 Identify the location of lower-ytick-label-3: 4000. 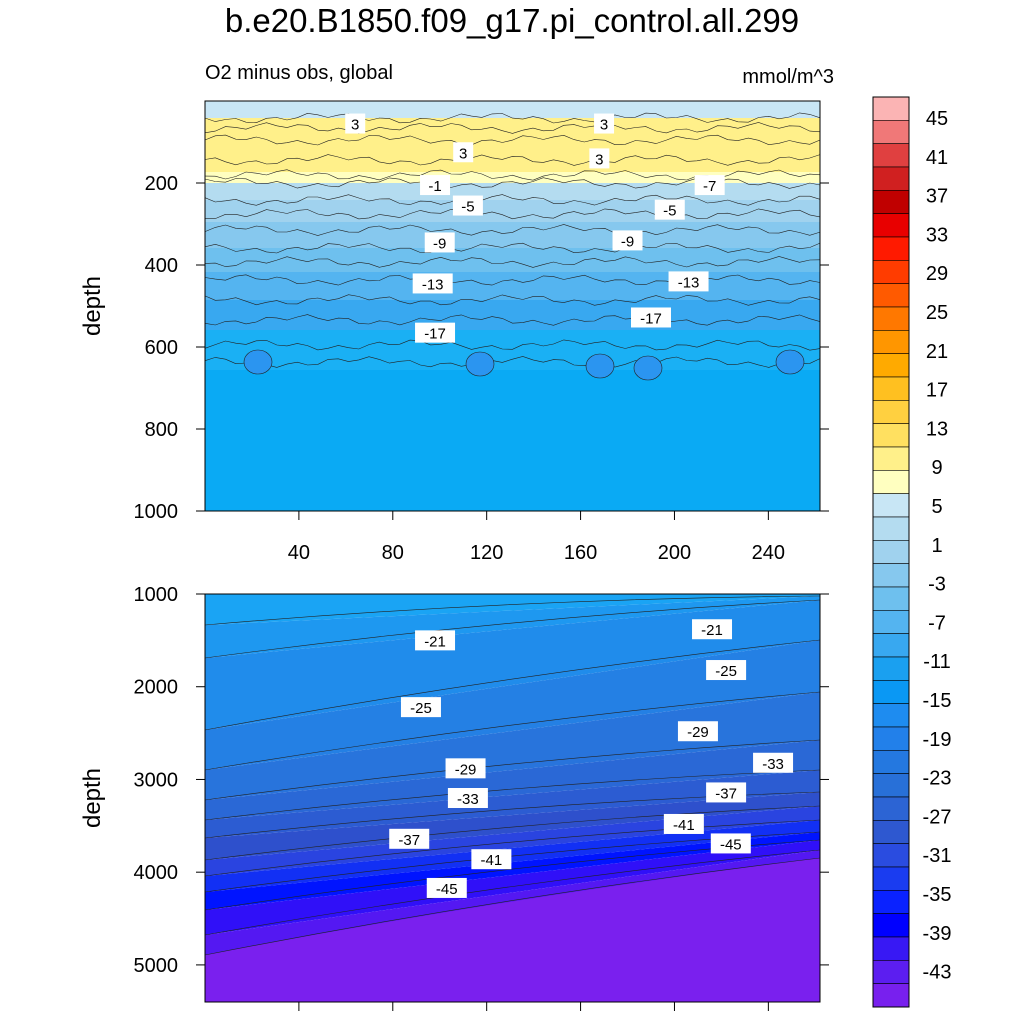
(156, 873).